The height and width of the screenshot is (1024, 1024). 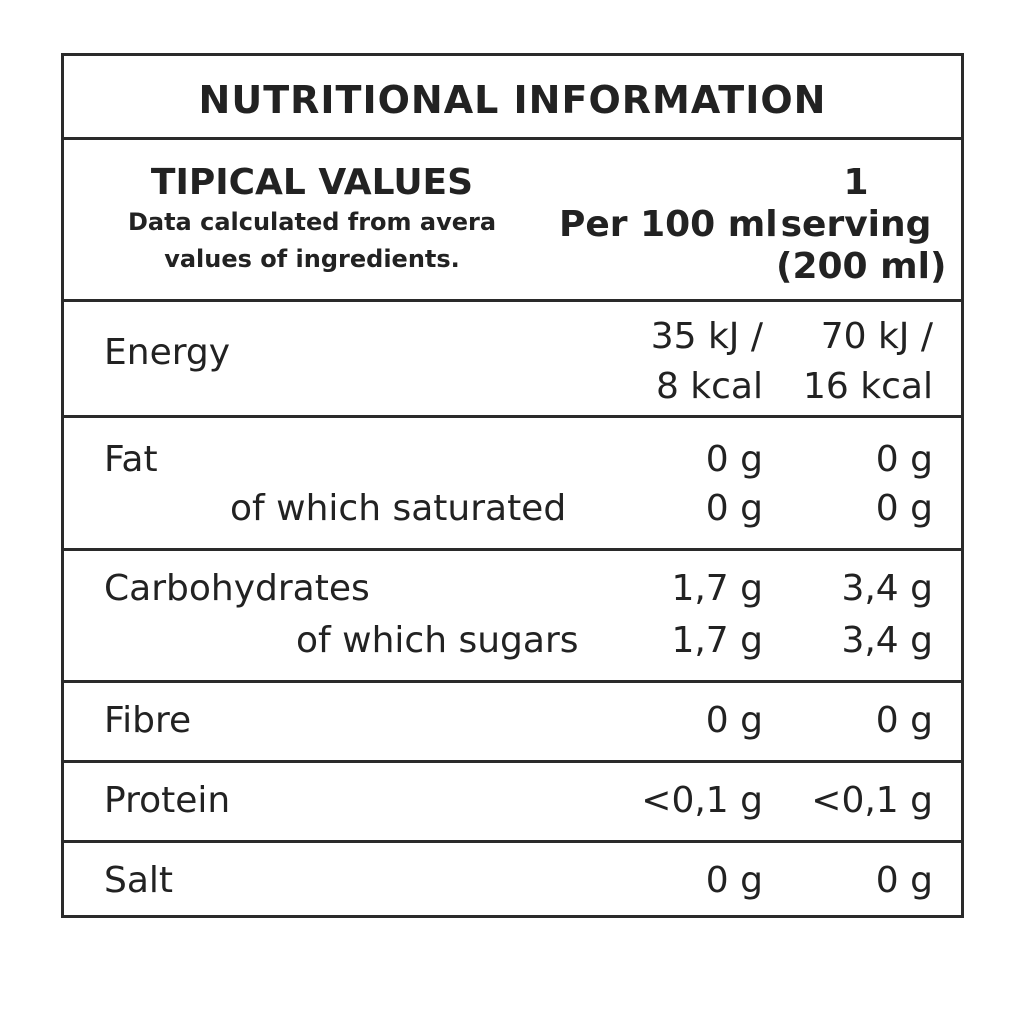 I want to click on fat-serving: 0 g, so click(x=904, y=459).